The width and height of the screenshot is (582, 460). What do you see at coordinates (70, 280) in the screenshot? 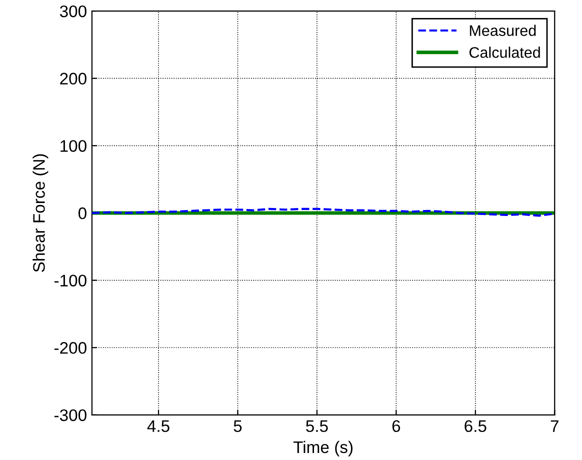
I see `y-tick-label: -100` at bounding box center [70, 280].